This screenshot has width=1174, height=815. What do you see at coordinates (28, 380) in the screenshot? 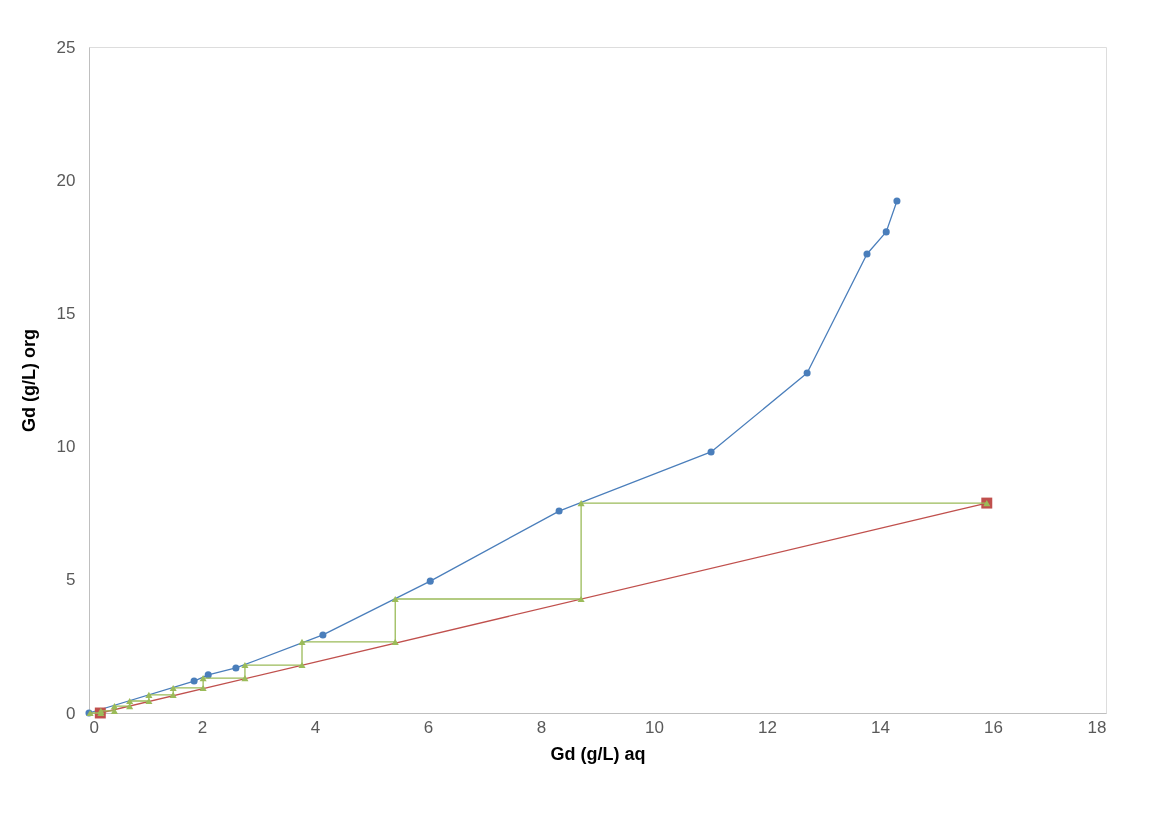
I see `y-axis-title: Gd (g/L) org` at bounding box center [28, 380].